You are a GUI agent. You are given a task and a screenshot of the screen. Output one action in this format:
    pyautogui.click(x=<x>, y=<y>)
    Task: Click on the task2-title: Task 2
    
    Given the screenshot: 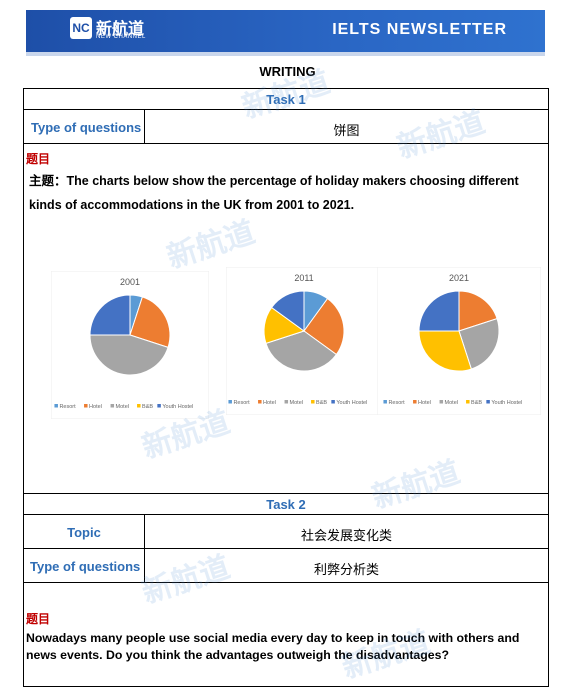 What is the action you would take?
    pyautogui.click(x=286, y=504)
    